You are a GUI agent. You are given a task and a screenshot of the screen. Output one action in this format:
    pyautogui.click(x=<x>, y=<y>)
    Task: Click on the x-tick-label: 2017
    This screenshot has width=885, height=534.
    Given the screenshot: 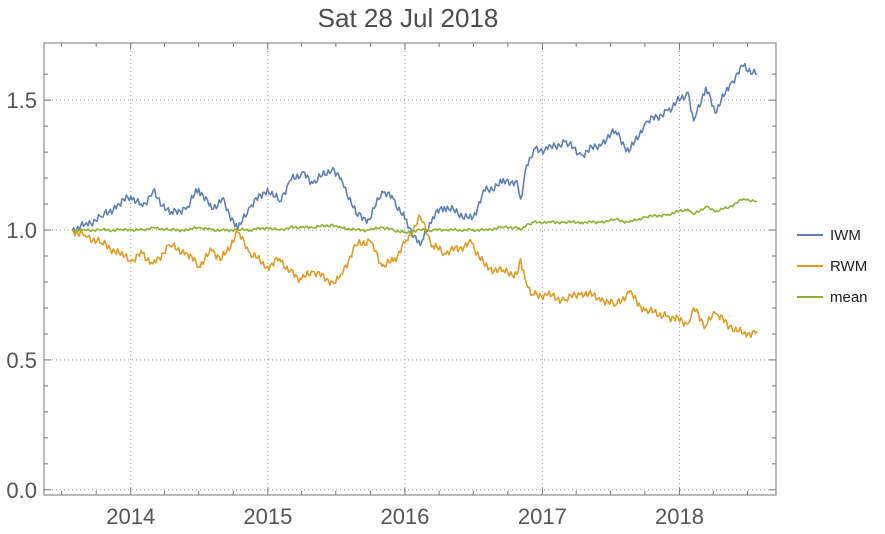 What is the action you would take?
    pyautogui.click(x=542, y=516)
    